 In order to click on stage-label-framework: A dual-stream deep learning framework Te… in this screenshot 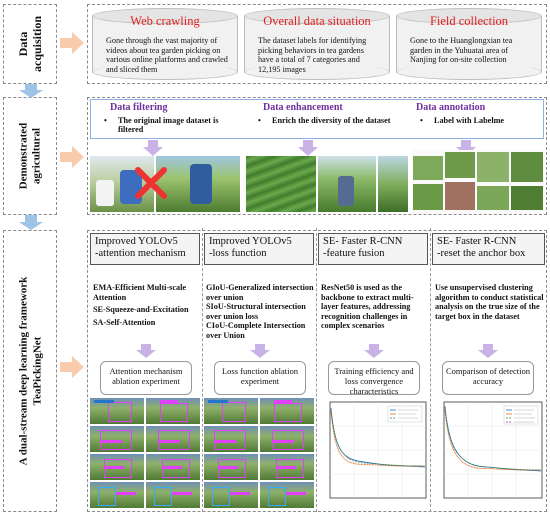, I will do `click(30, 371)`.